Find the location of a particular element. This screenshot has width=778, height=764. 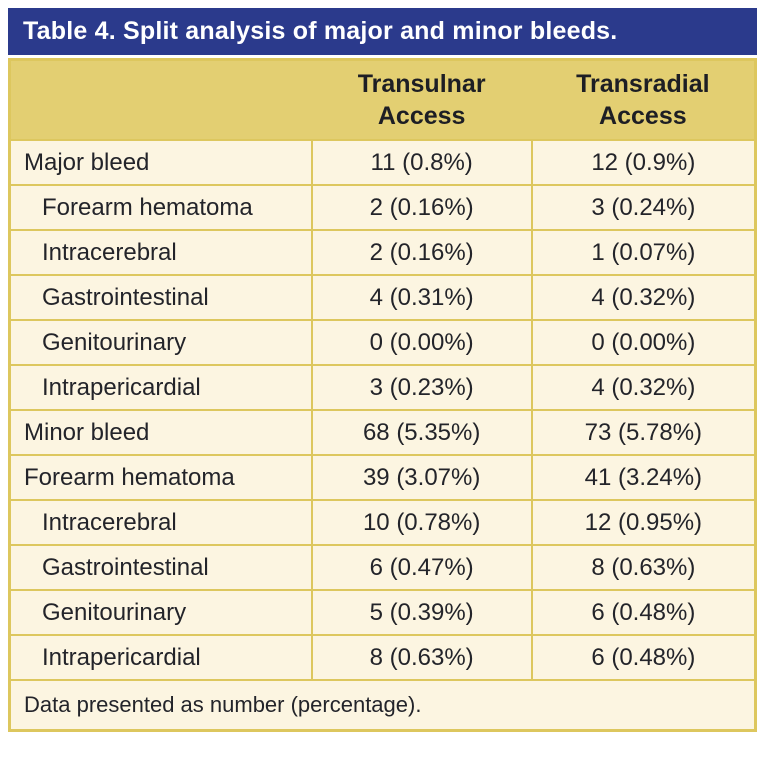

transradial-value: 8 (0.63%) is located at coordinates (643, 567).